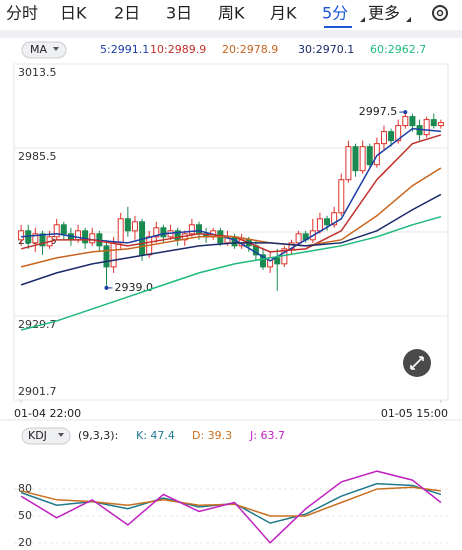 This screenshot has width=462, height=550. I want to click on separator, so click(231, 34).